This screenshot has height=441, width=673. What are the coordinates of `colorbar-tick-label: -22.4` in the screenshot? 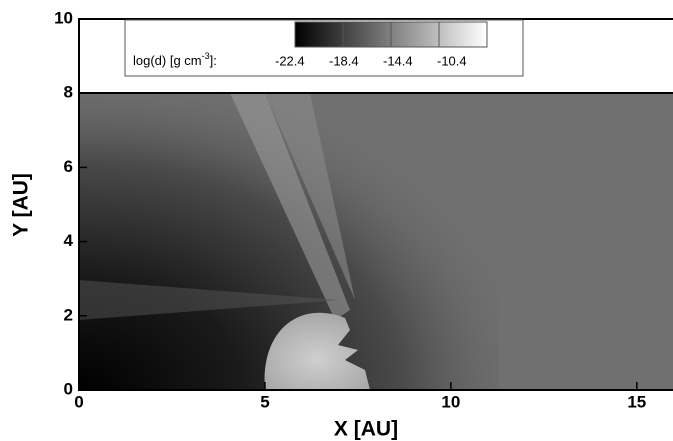 It's located at (290, 60).